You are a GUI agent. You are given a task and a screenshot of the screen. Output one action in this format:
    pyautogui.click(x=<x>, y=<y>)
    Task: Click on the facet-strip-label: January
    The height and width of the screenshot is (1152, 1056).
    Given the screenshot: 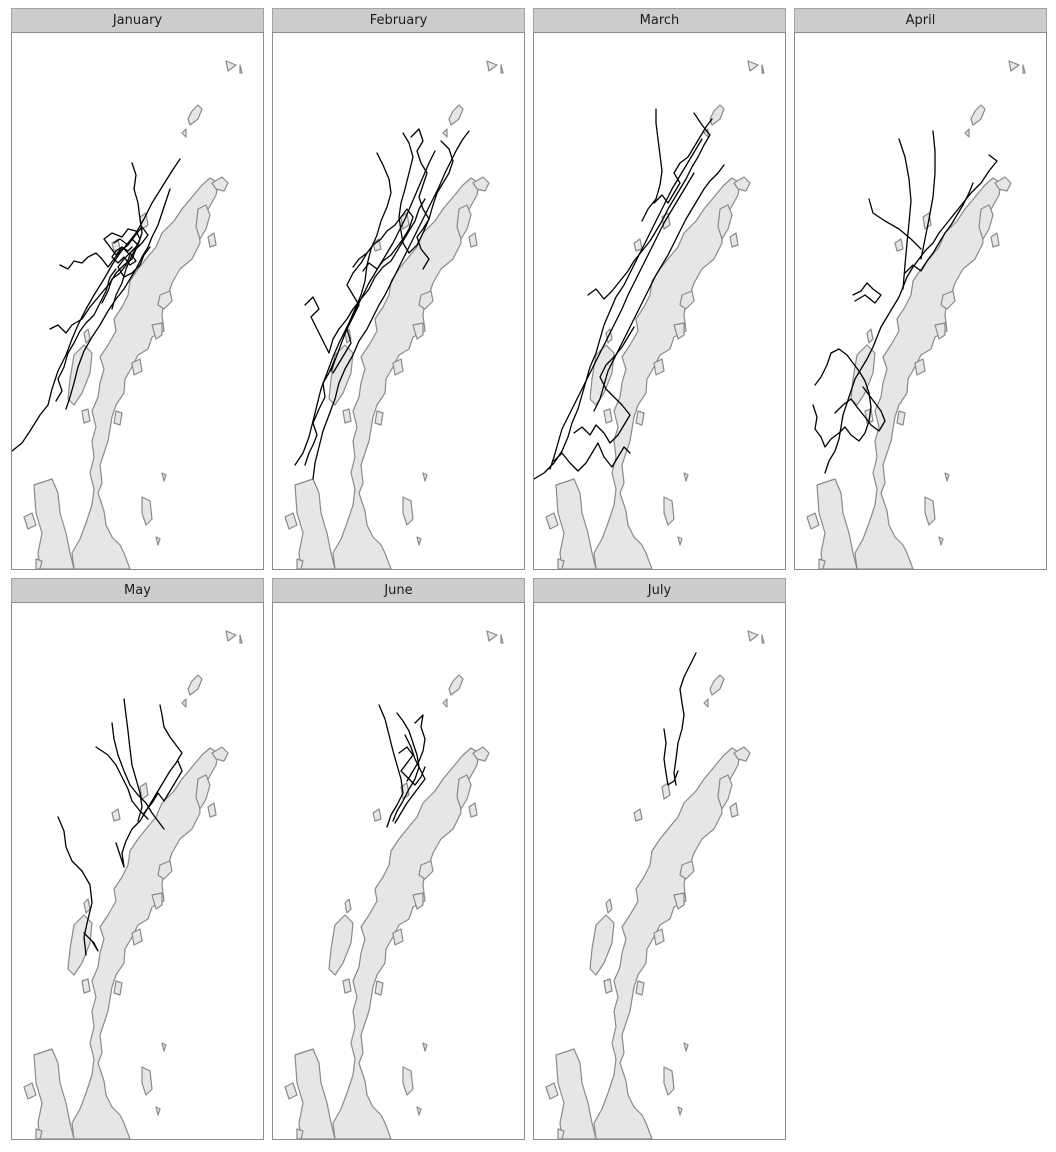 What is the action you would take?
    pyautogui.click(x=137, y=20)
    